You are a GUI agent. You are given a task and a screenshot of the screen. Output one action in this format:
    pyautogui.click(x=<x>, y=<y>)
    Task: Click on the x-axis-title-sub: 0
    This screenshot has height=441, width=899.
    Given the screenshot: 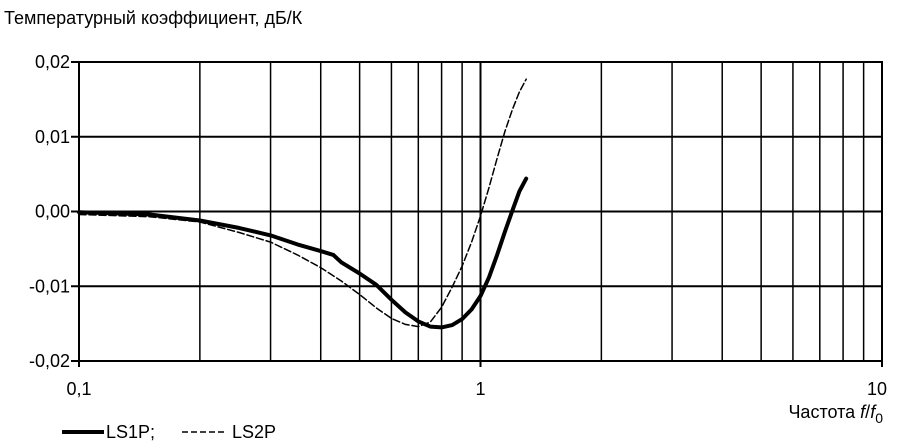 What is the action you would take?
    pyautogui.click(x=879, y=418)
    